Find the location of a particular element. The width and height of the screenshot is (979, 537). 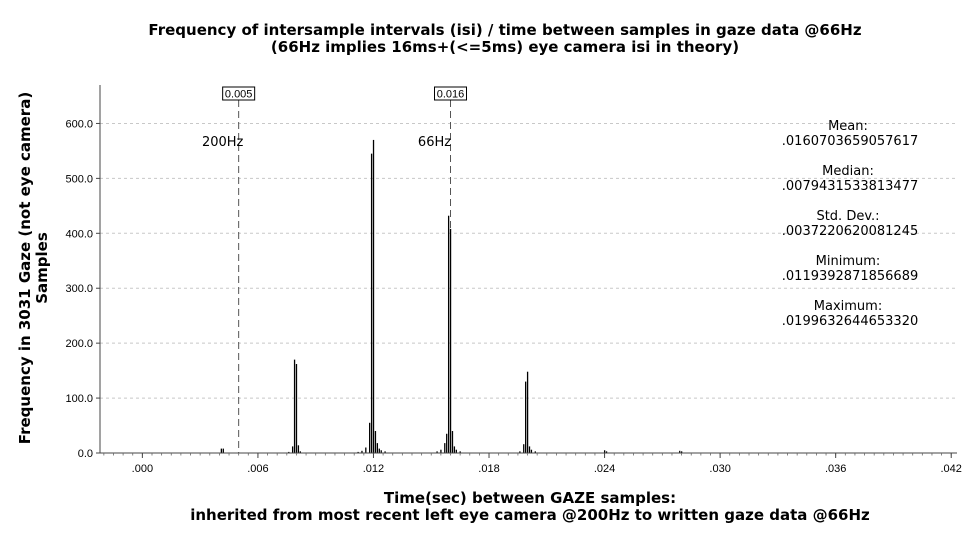

reference-note-label: 66Hz is located at coordinates (434, 142).